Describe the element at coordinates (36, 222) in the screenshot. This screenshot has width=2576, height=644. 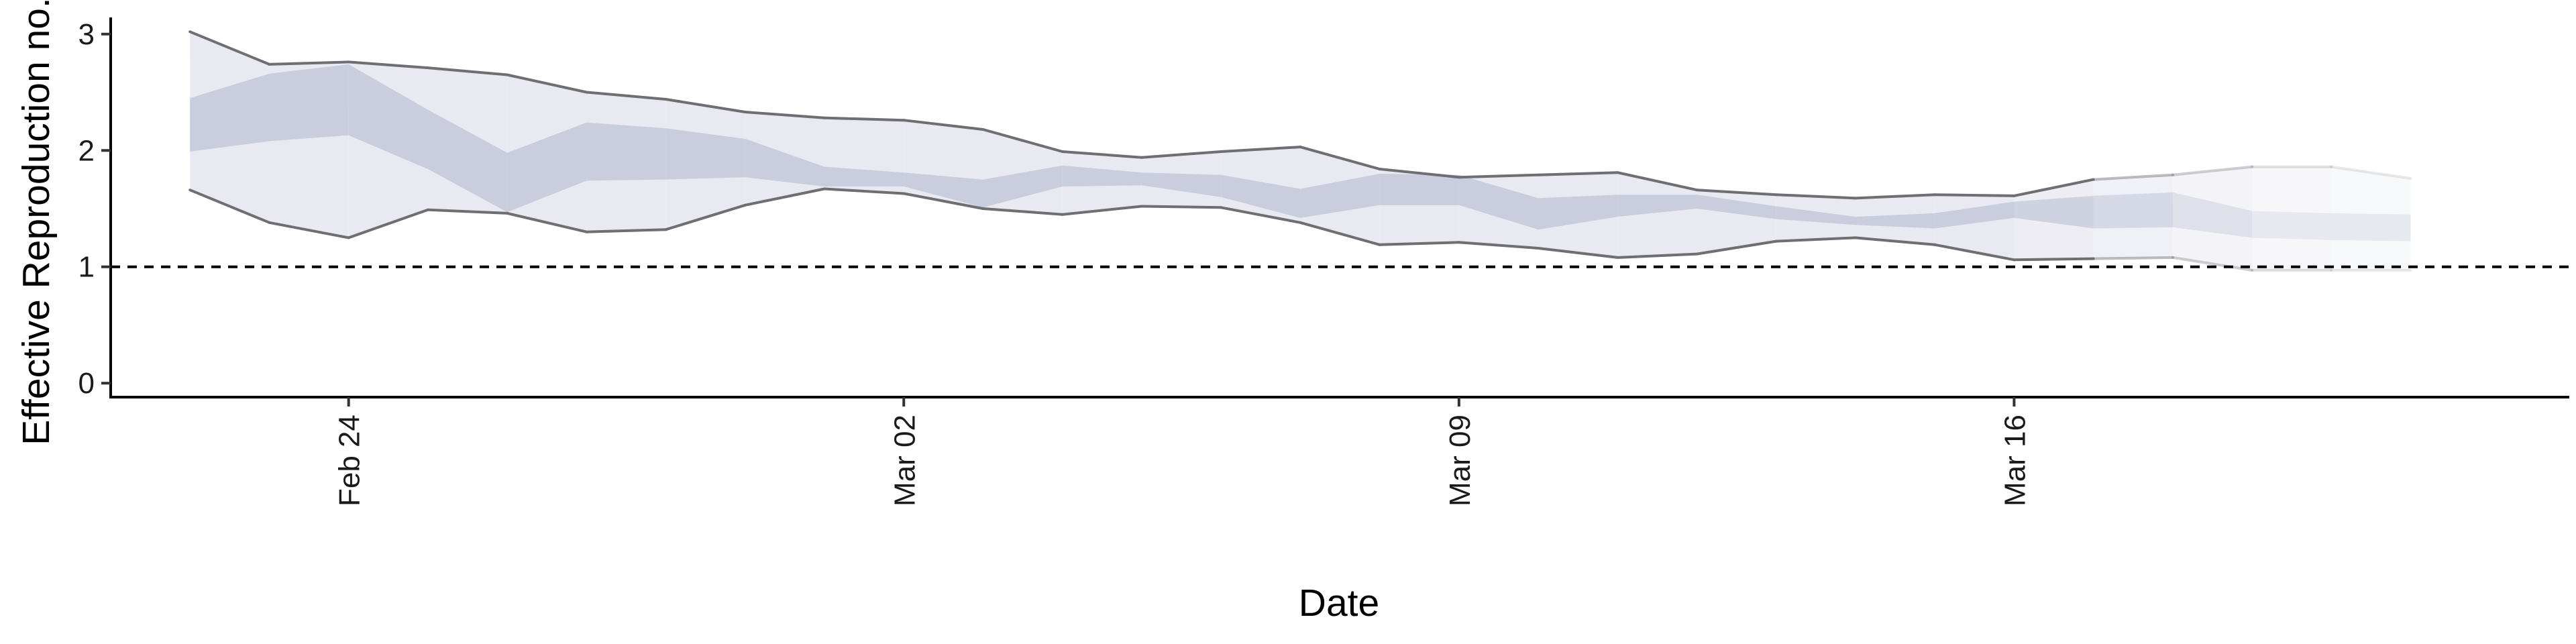
I see `y-axis-title: Effective Reproduction no.` at that location.